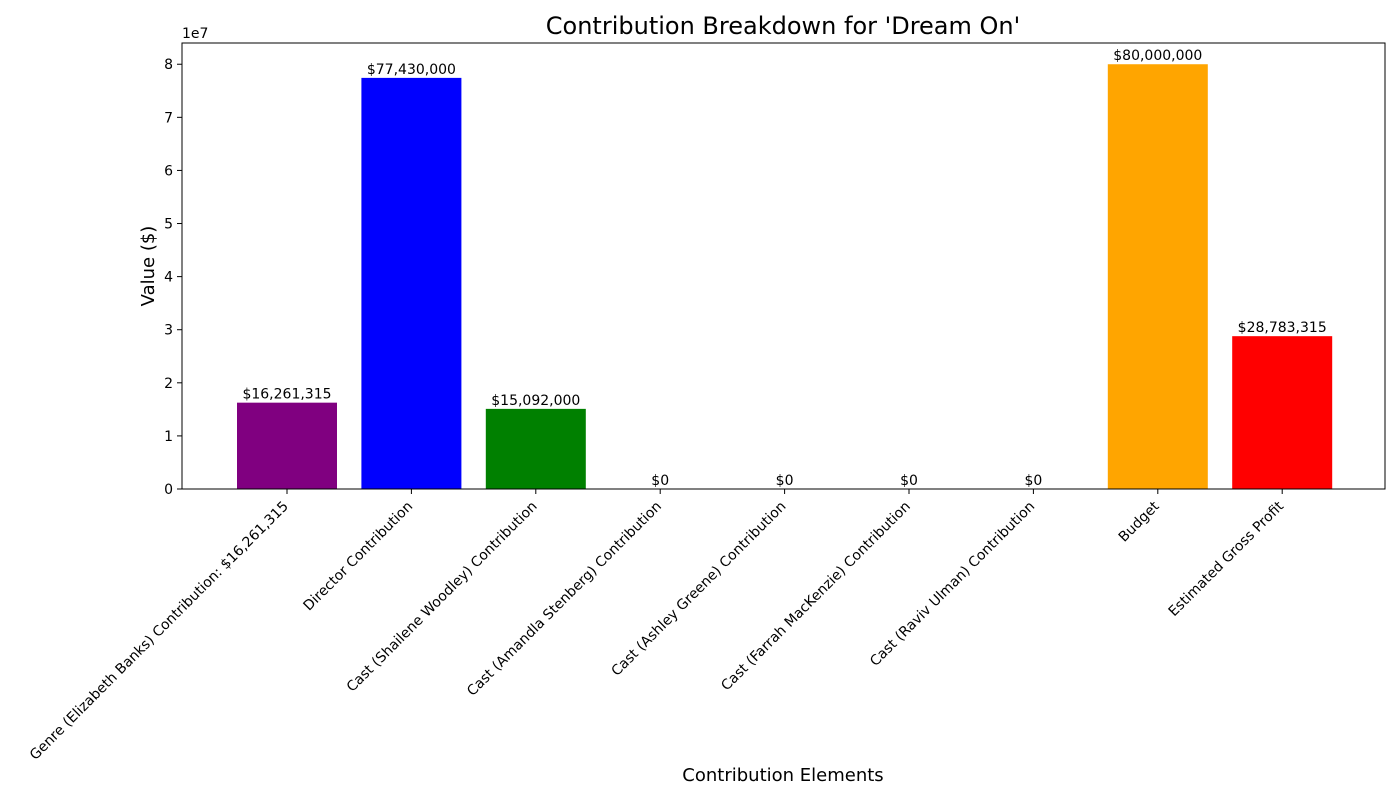 The width and height of the screenshot is (1400, 800). I want to click on y-tick-label: 8, so click(168, 65).